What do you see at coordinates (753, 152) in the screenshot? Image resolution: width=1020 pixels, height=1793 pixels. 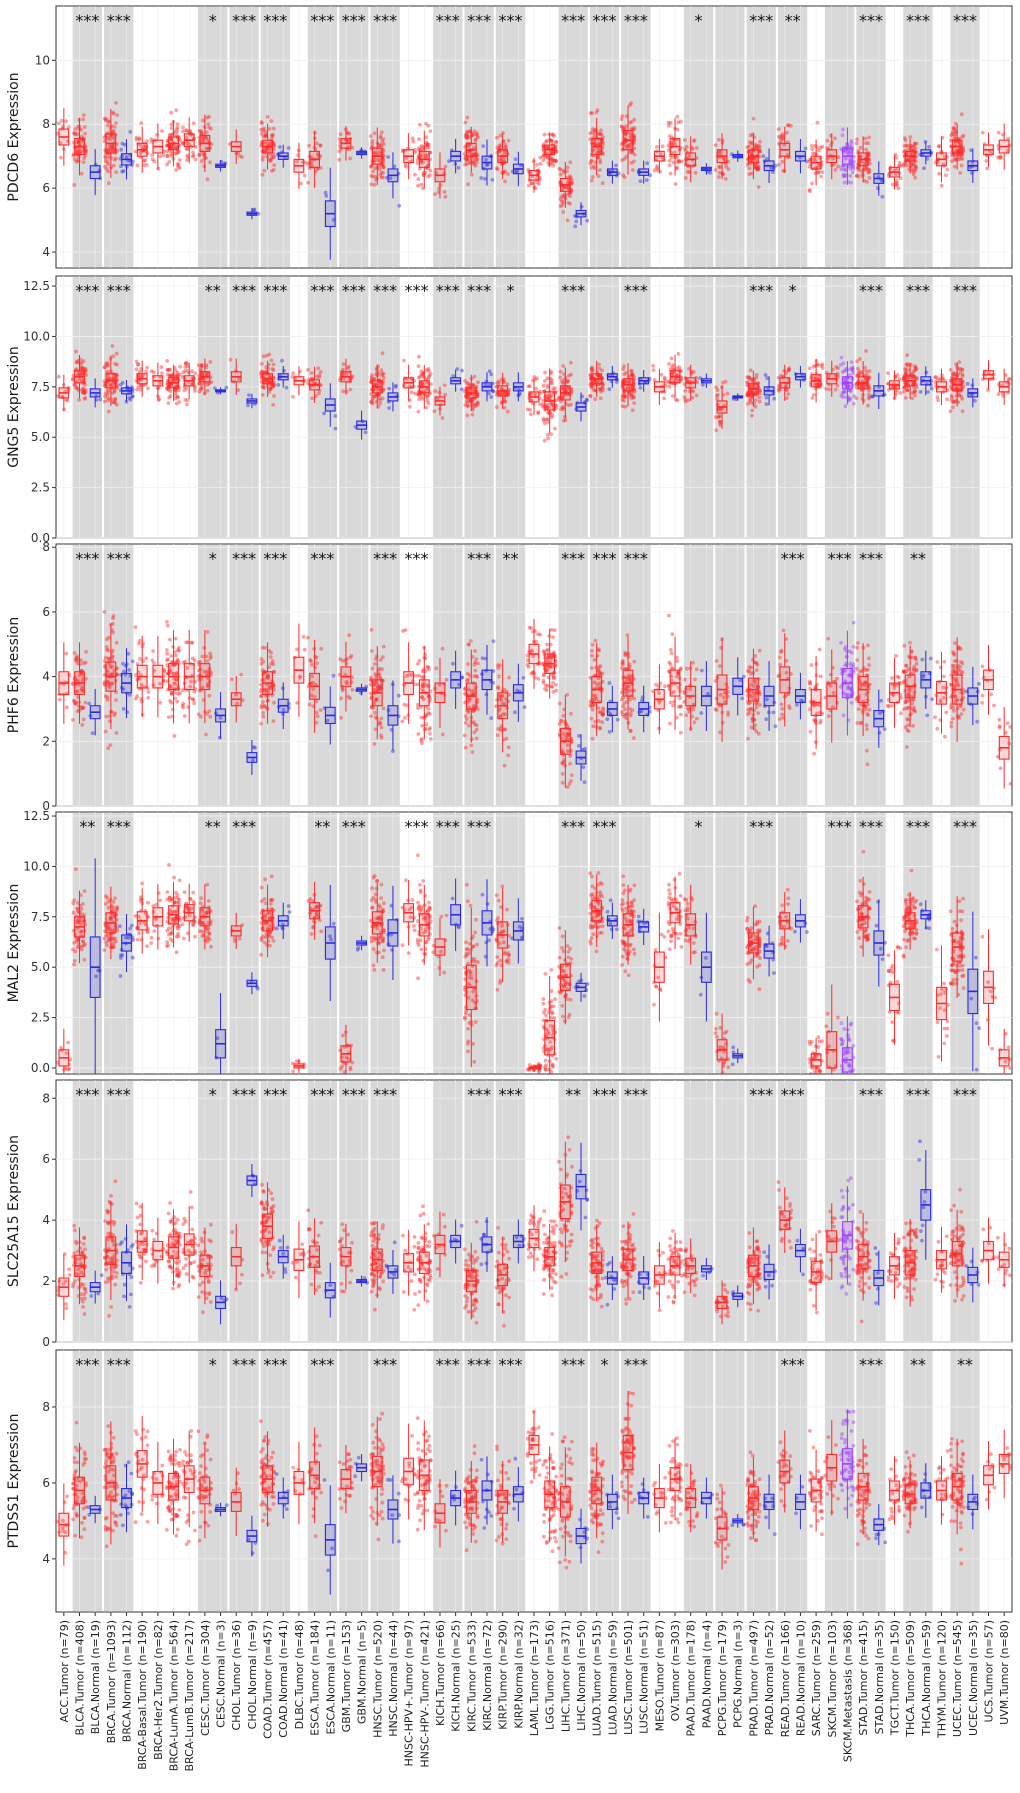 I see `box-prad-tumor` at bounding box center [753, 152].